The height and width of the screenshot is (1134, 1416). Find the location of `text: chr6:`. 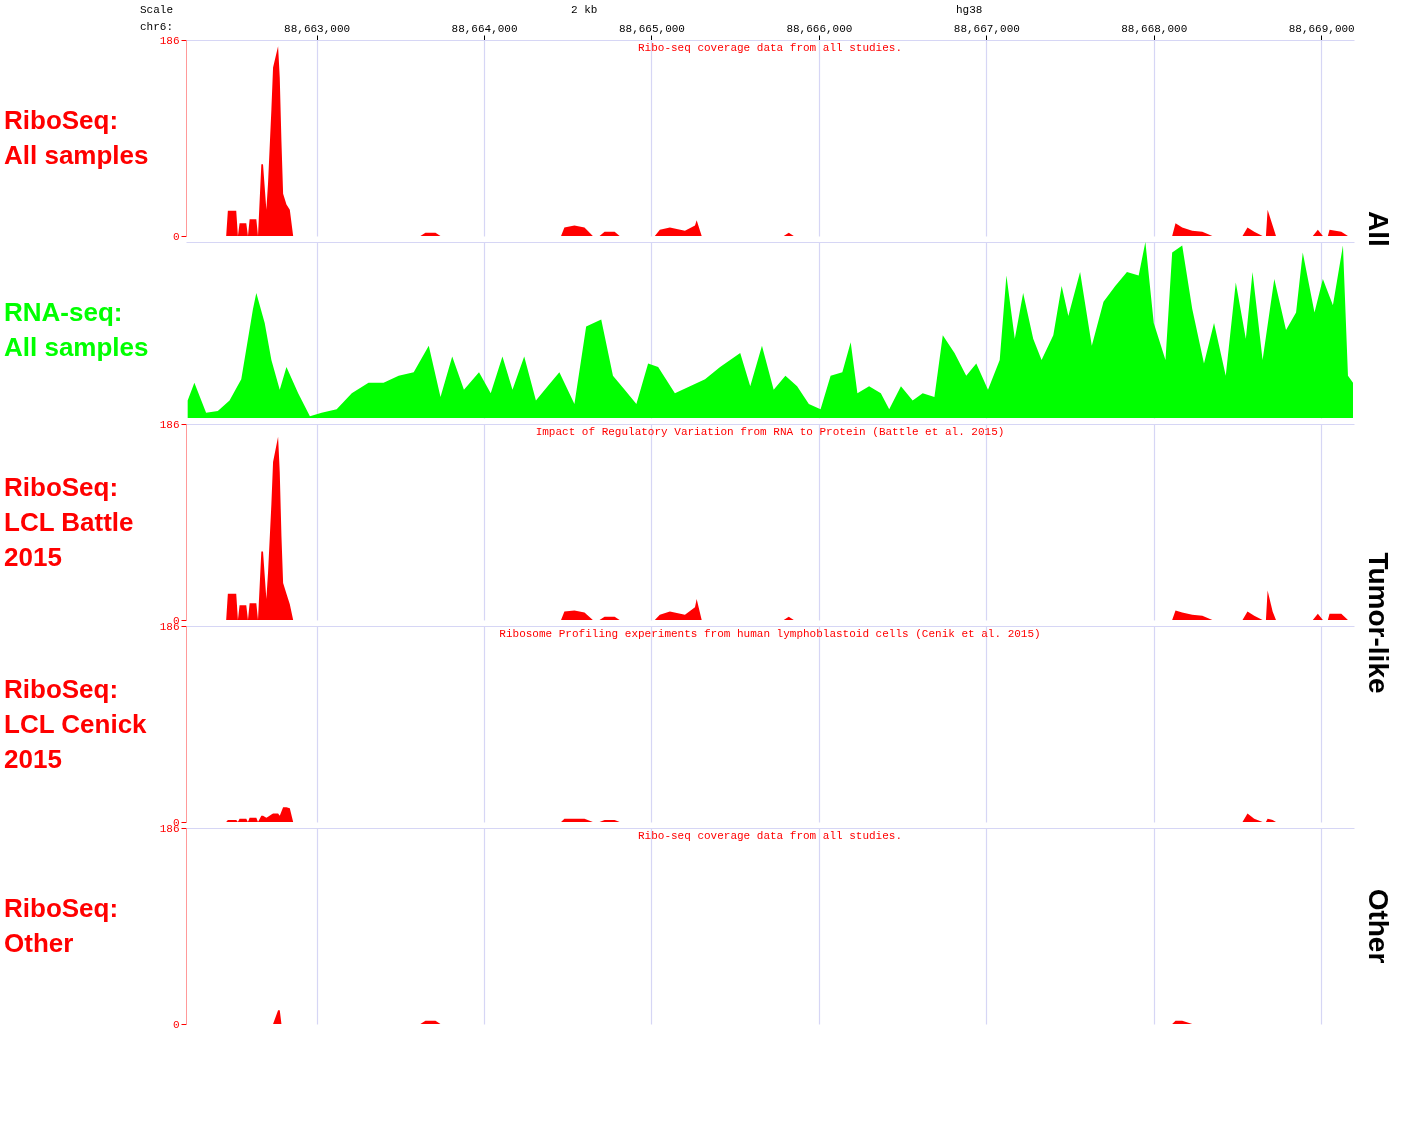

text: chr6: is located at coordinates (157, 27).